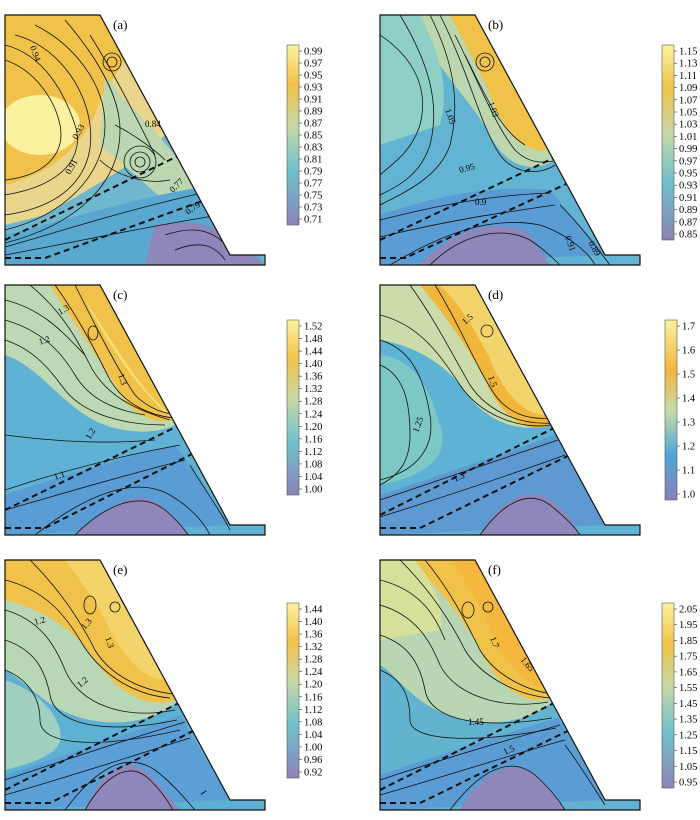 This screenshot has height=820, width=700. What do you see at coordinates (135, 410) in the screenshot?
I see `panel-c: (c) 1.3 1.2 1.3 1.2 1.1` at bounding box center [135, 410].